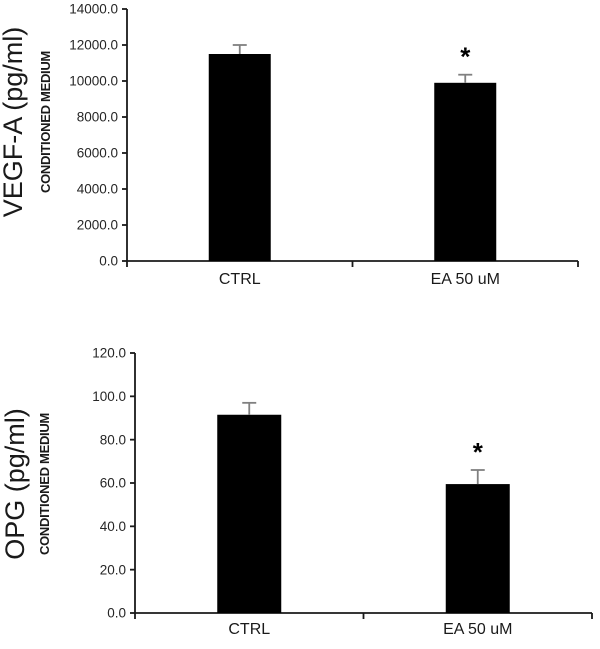 The height and width of the screenshot is (649, 600). I want to click on y-tick-label: 8000.0, so click(97, 117).